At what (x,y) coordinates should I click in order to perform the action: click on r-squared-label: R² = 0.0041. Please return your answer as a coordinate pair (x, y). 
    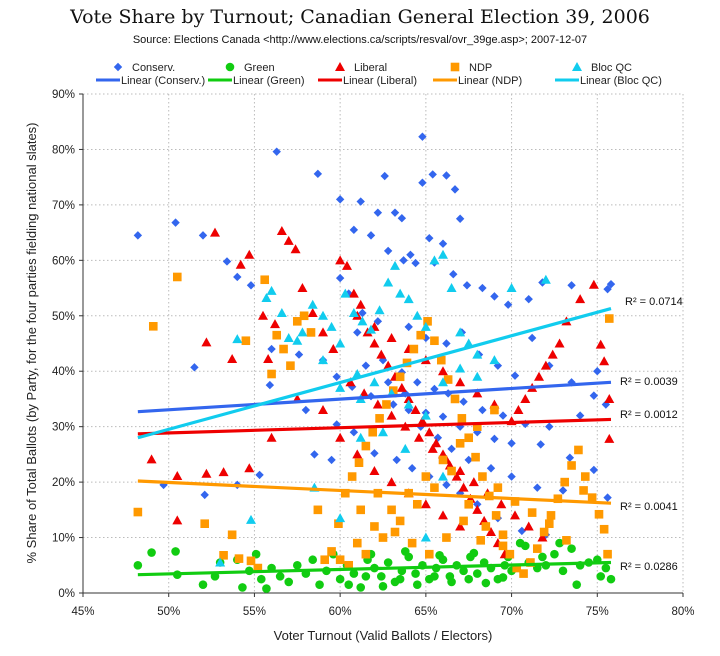
    Looking at the image, I should click on (649, 507).